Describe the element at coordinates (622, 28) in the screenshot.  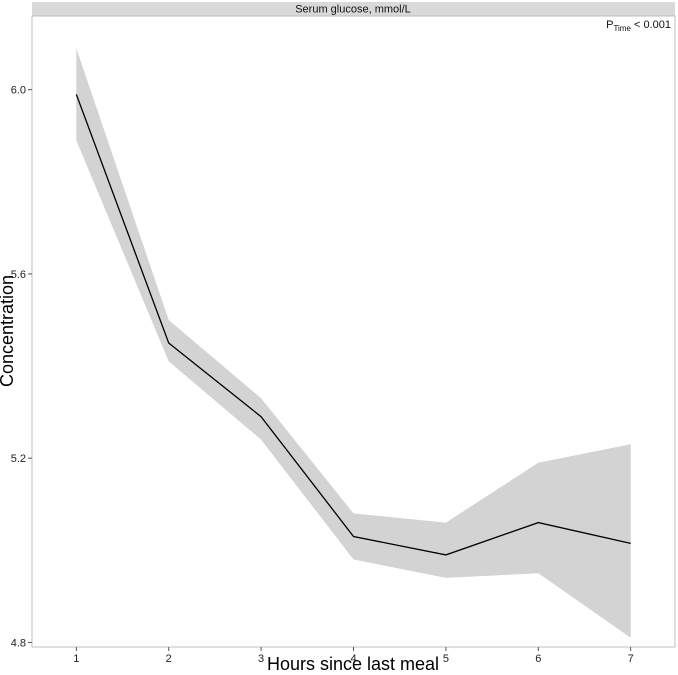
I see `p-value-subscript: Time` at that location.